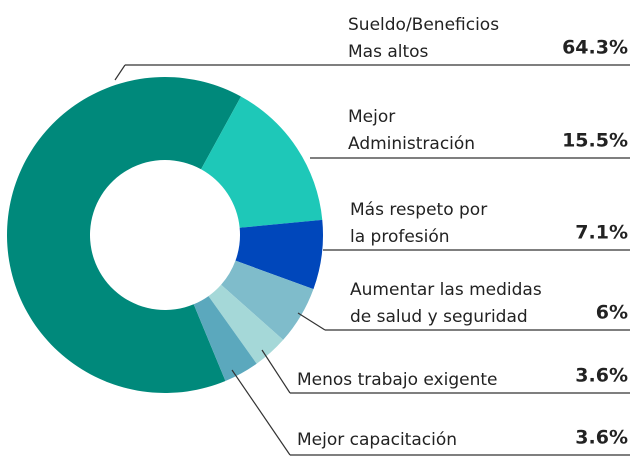  I want to click on category-label: Sueldo/Beneficios, so click(423, 25).